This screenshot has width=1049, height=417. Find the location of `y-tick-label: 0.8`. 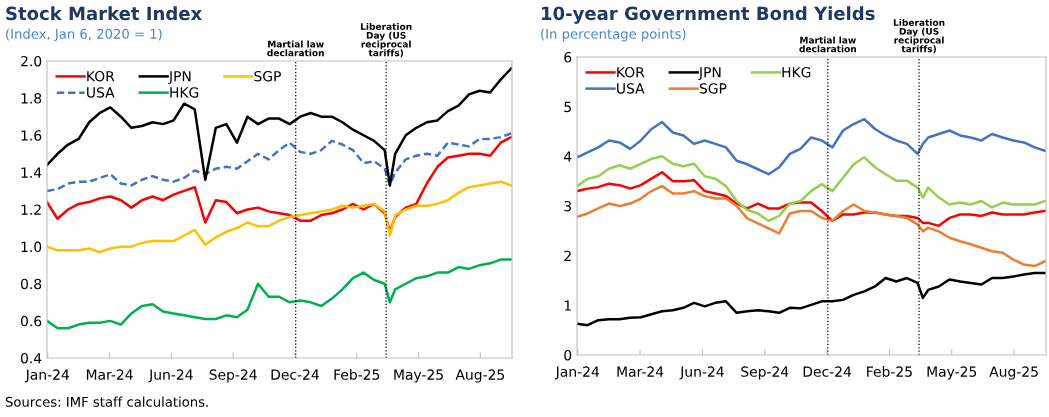

y-tick-label: 0.8 is located at coordinates (31, 284).